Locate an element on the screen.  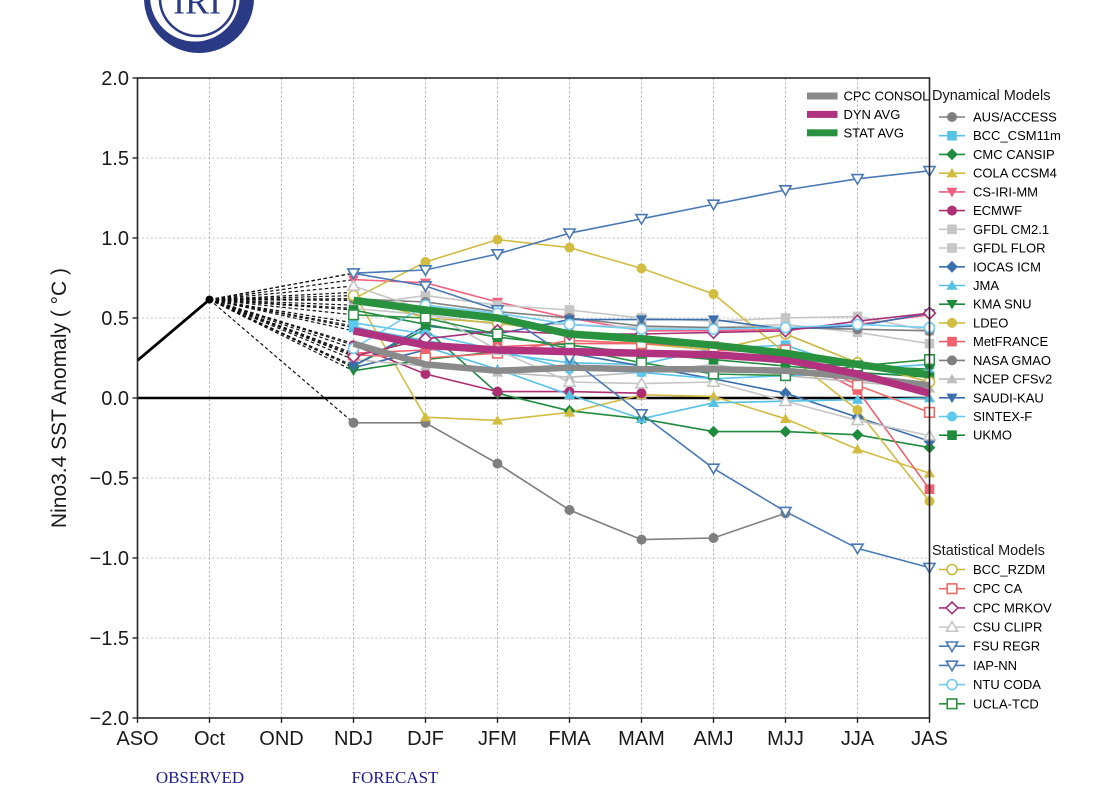
svg-text: CSU CLIPR is located at coordinates (1007, 627).